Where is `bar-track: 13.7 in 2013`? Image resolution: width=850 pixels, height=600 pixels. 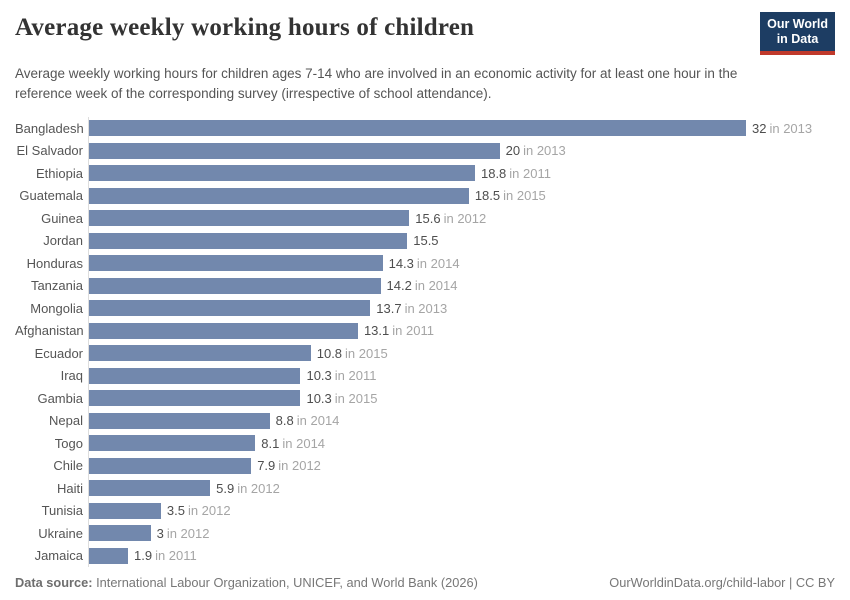 bar-track: 13.7 in 2013 is located at coordinates (461, 308).